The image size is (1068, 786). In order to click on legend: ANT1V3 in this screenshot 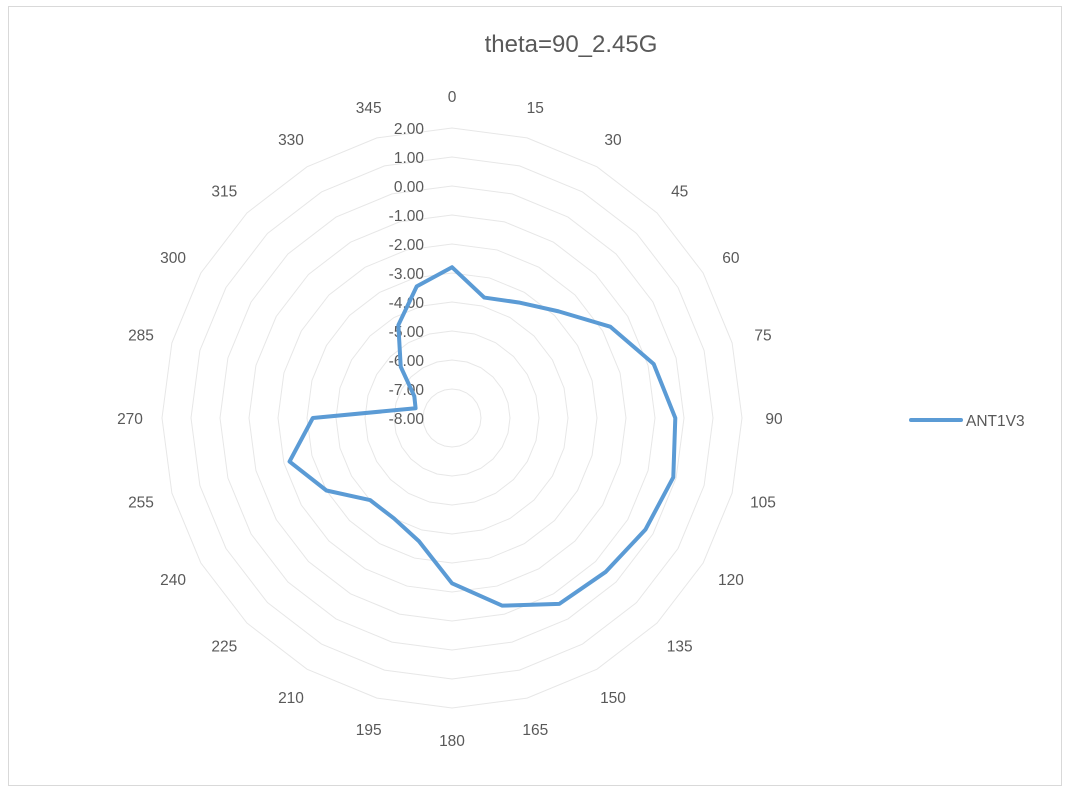, I will do `click(968, 421)`.